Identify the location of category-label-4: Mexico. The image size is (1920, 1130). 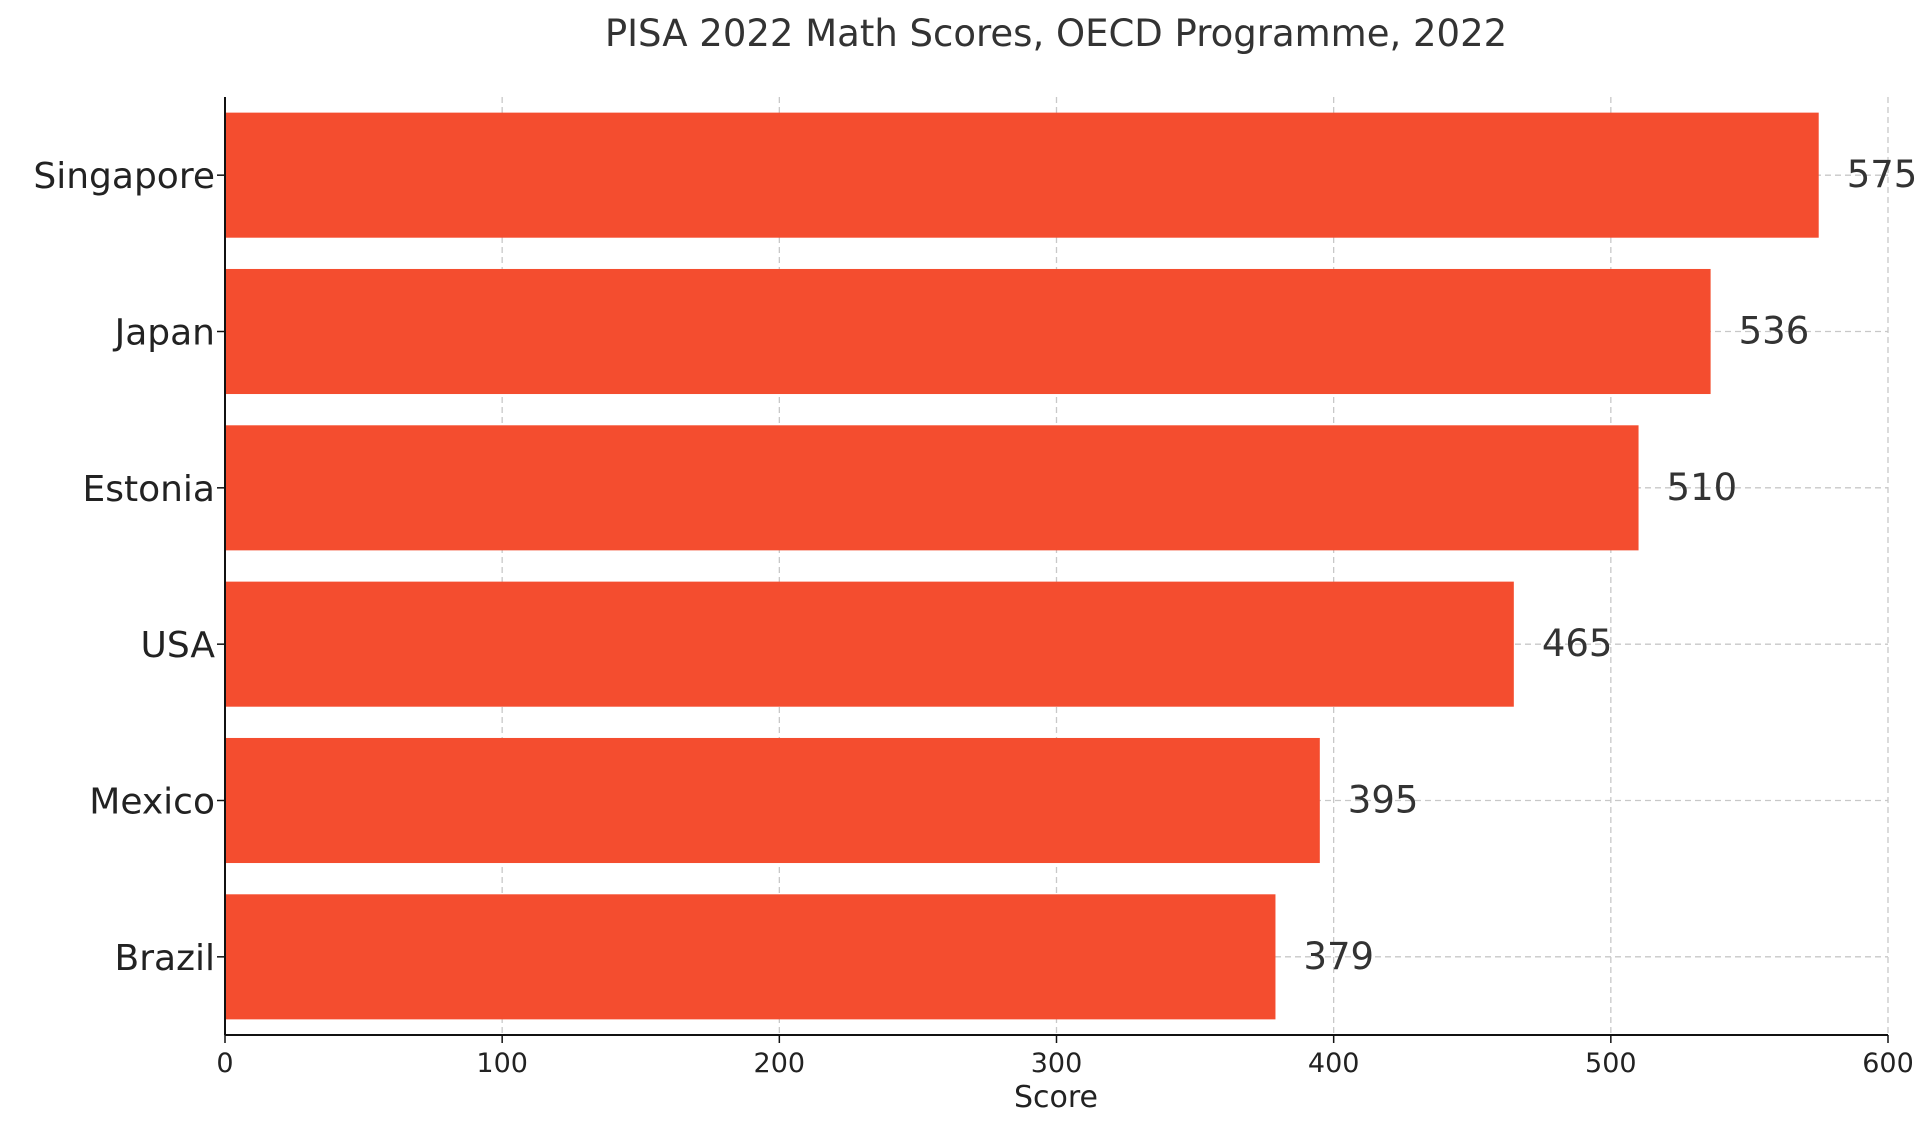
(152, 802).